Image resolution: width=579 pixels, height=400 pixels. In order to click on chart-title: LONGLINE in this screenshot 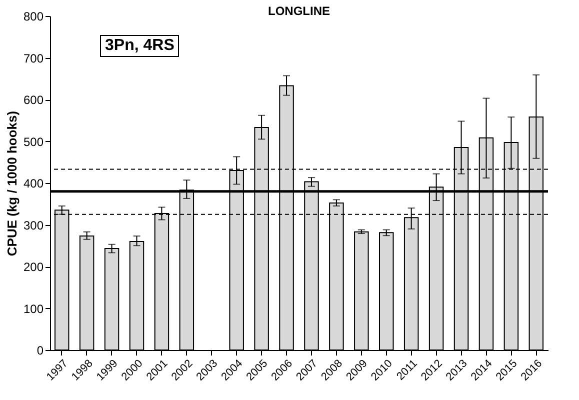, I will do `click(299, 11)`.